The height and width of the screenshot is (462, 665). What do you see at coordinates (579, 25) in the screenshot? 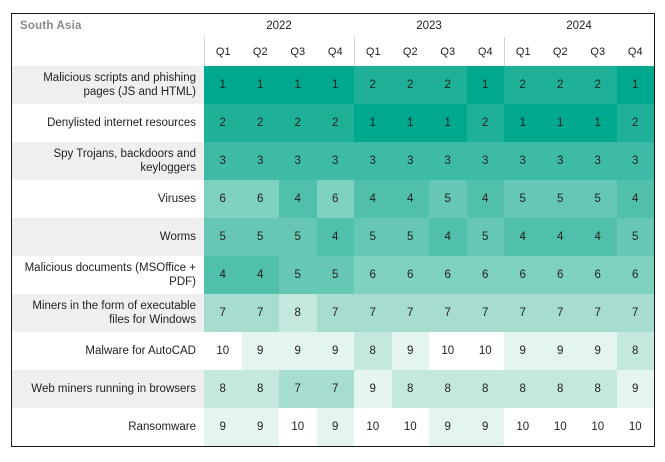
I see `year-header: 2024` at bounding box center [579, 25].